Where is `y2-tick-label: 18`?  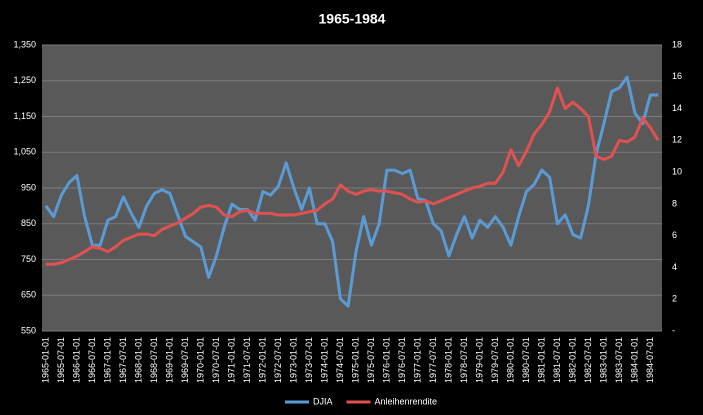 y2-tick-label: 18 is located at coordinates (677, 44).